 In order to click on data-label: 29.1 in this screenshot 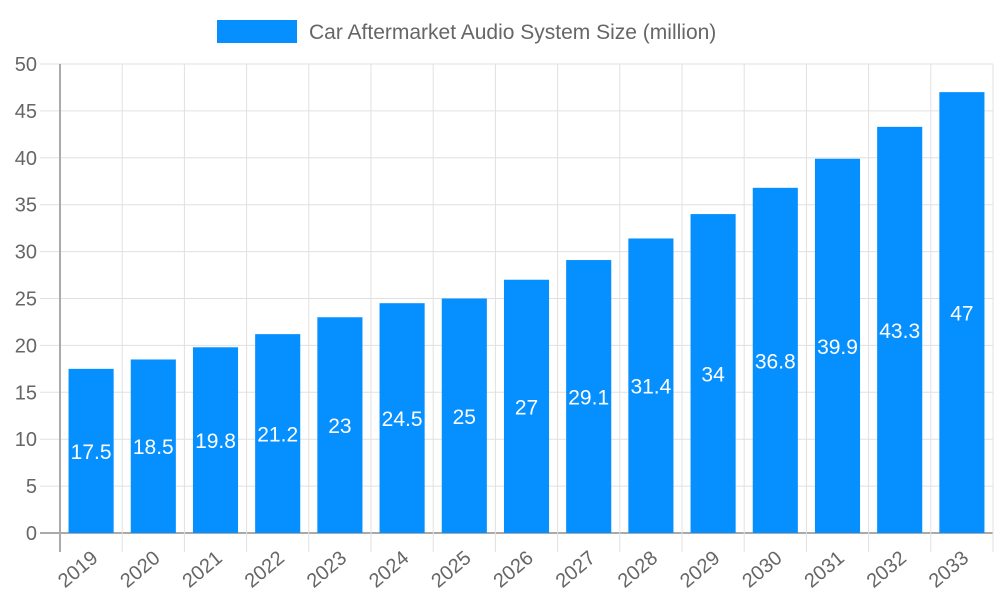, I will do `click(588, 398)`.